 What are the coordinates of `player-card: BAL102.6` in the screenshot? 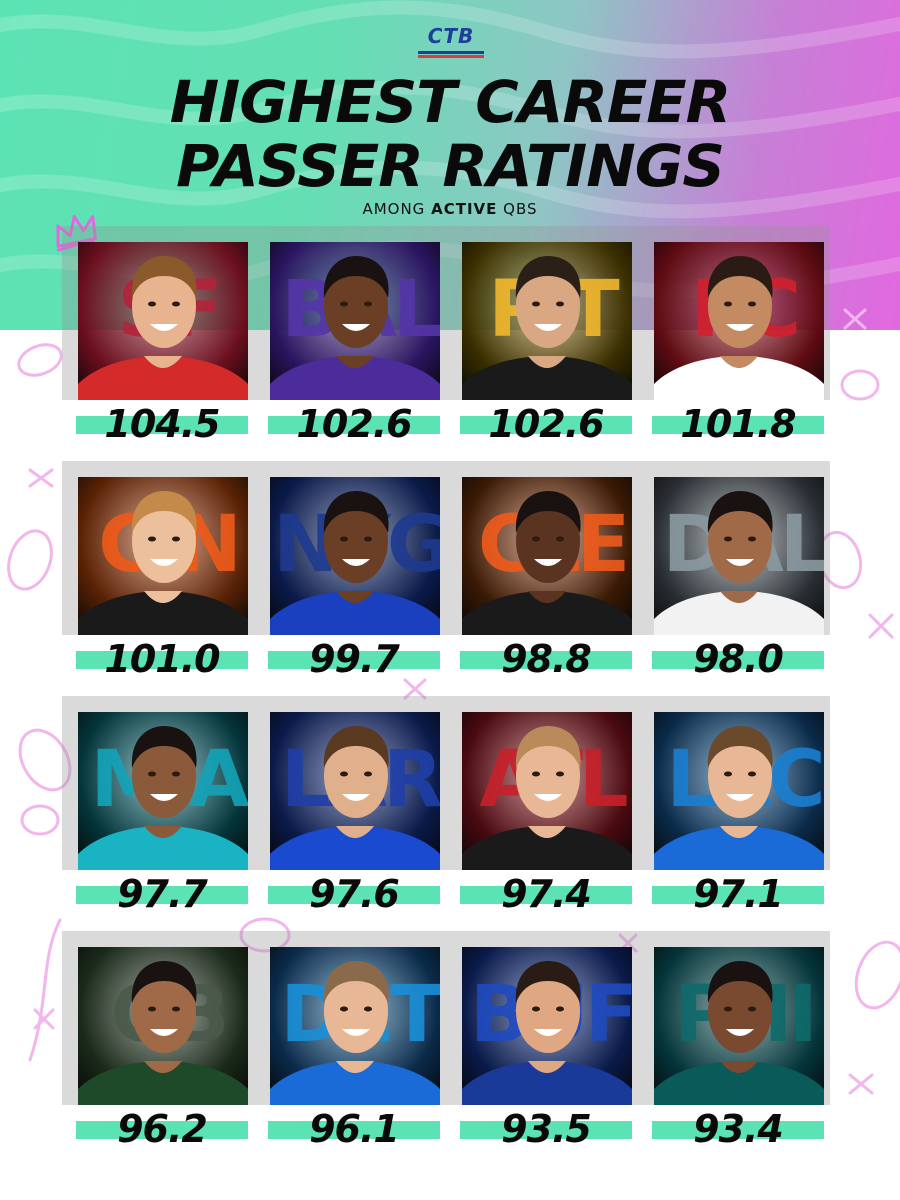 It's located at (350, 343).